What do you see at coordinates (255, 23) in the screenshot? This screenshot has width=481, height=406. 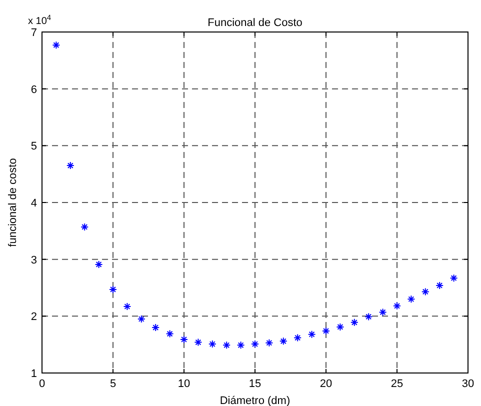 I see `chart-title: Funcional de Costo` at bounding box center [255, 23].